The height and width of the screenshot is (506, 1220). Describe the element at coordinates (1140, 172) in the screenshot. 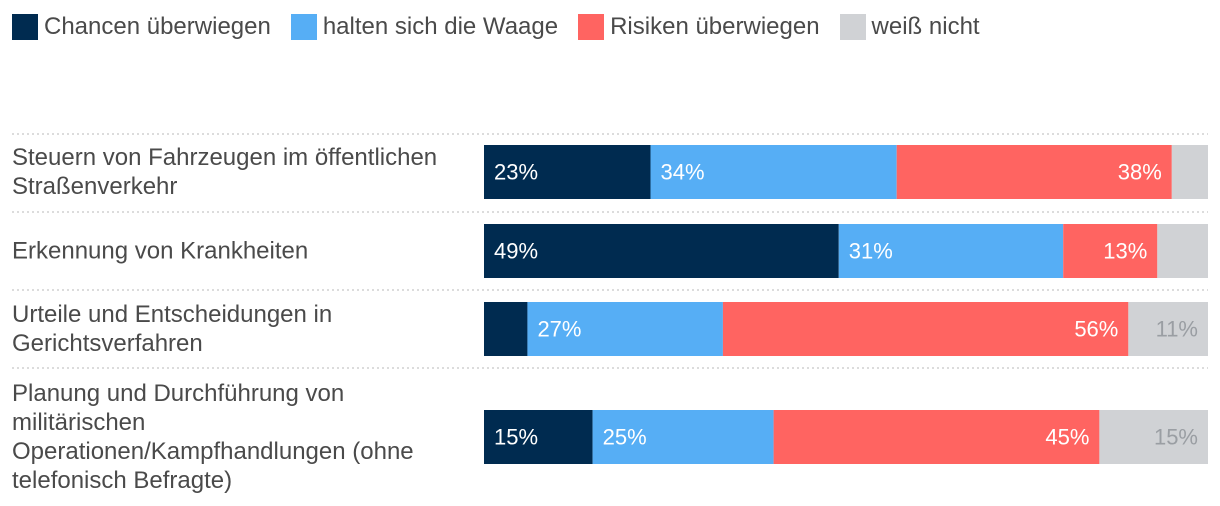

I see `data-label-0-2: 38%` at that location.